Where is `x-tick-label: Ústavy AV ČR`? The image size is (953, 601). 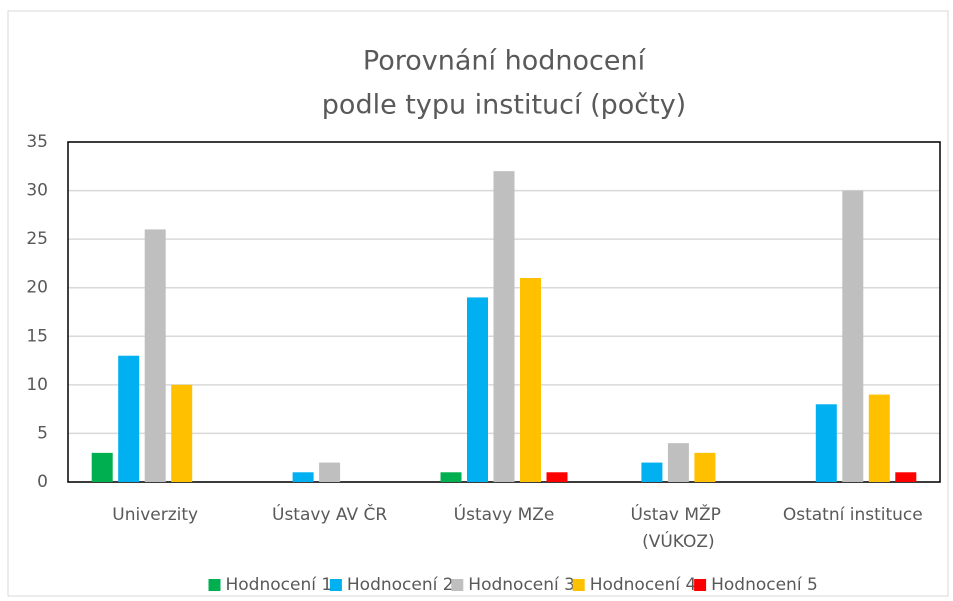
x-tick-label: Ústavy AV ČR is located at coordinates (329, 514).